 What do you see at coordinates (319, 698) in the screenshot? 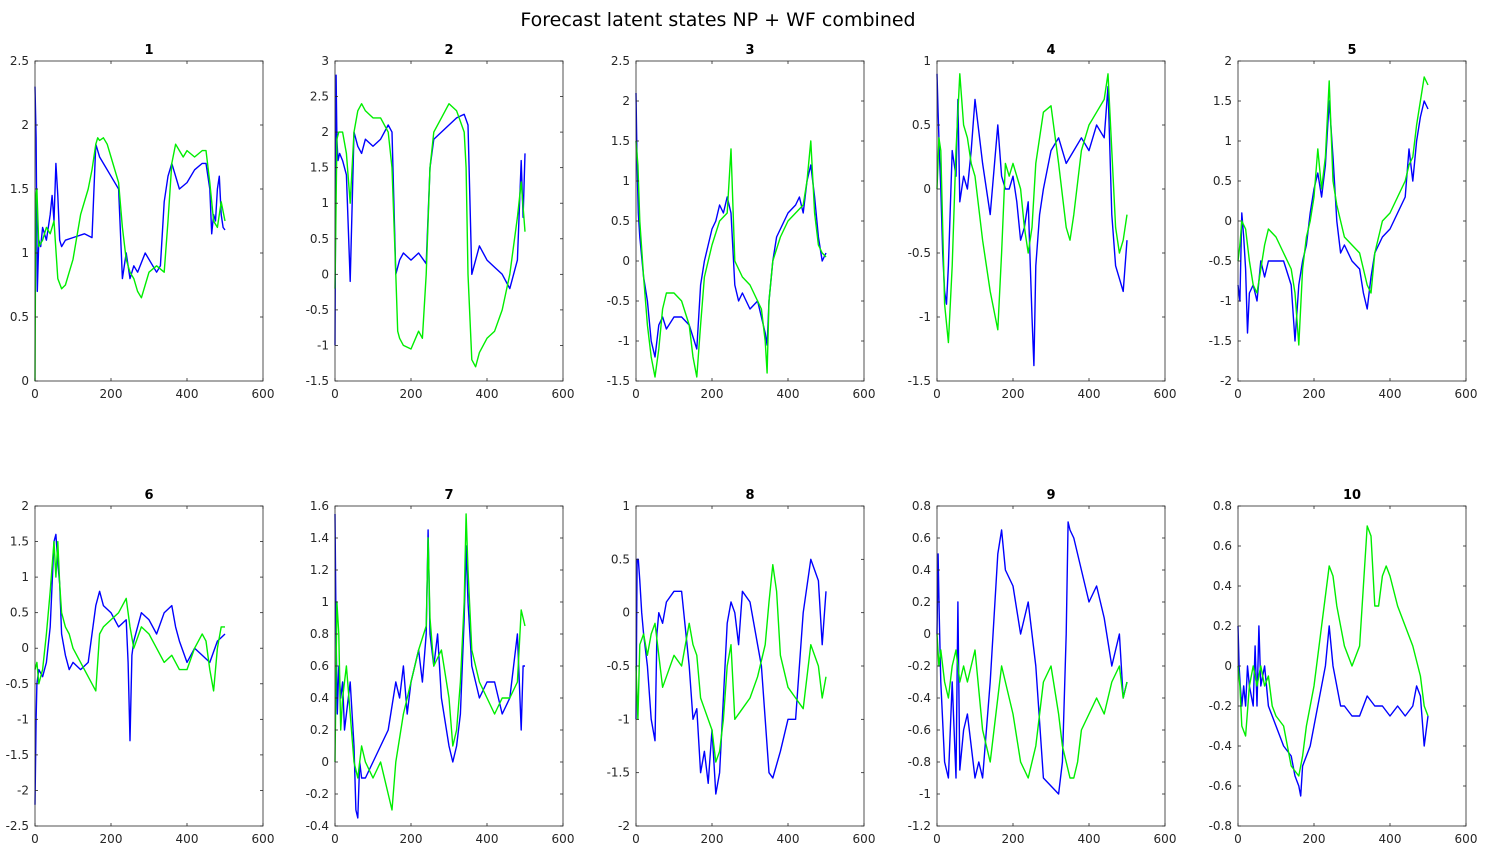
I see `y-tick-label: 0.4` at bounding box center [319, 698].